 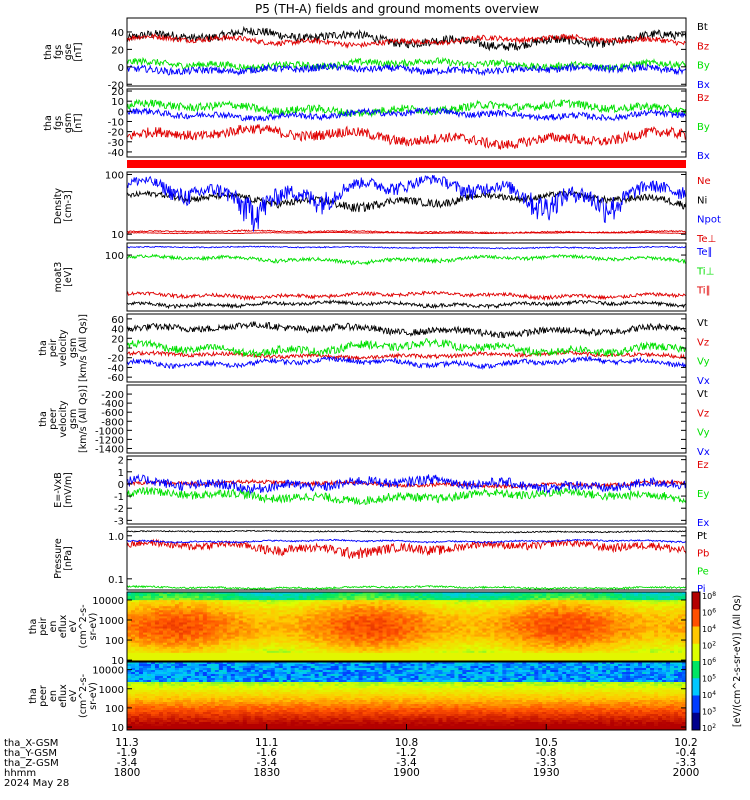 What do you see at coordinates (703, 342) in the screenshot?
I see `legend-entry: Vz` at bounding box center [703, 342].